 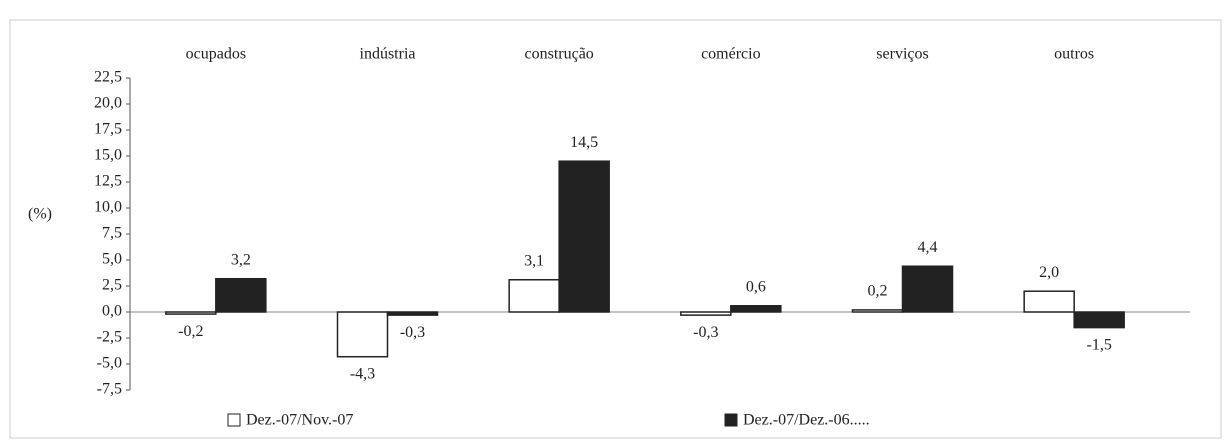 I want to click on y-tick-label: 15,0, so click(x=108, y=155).